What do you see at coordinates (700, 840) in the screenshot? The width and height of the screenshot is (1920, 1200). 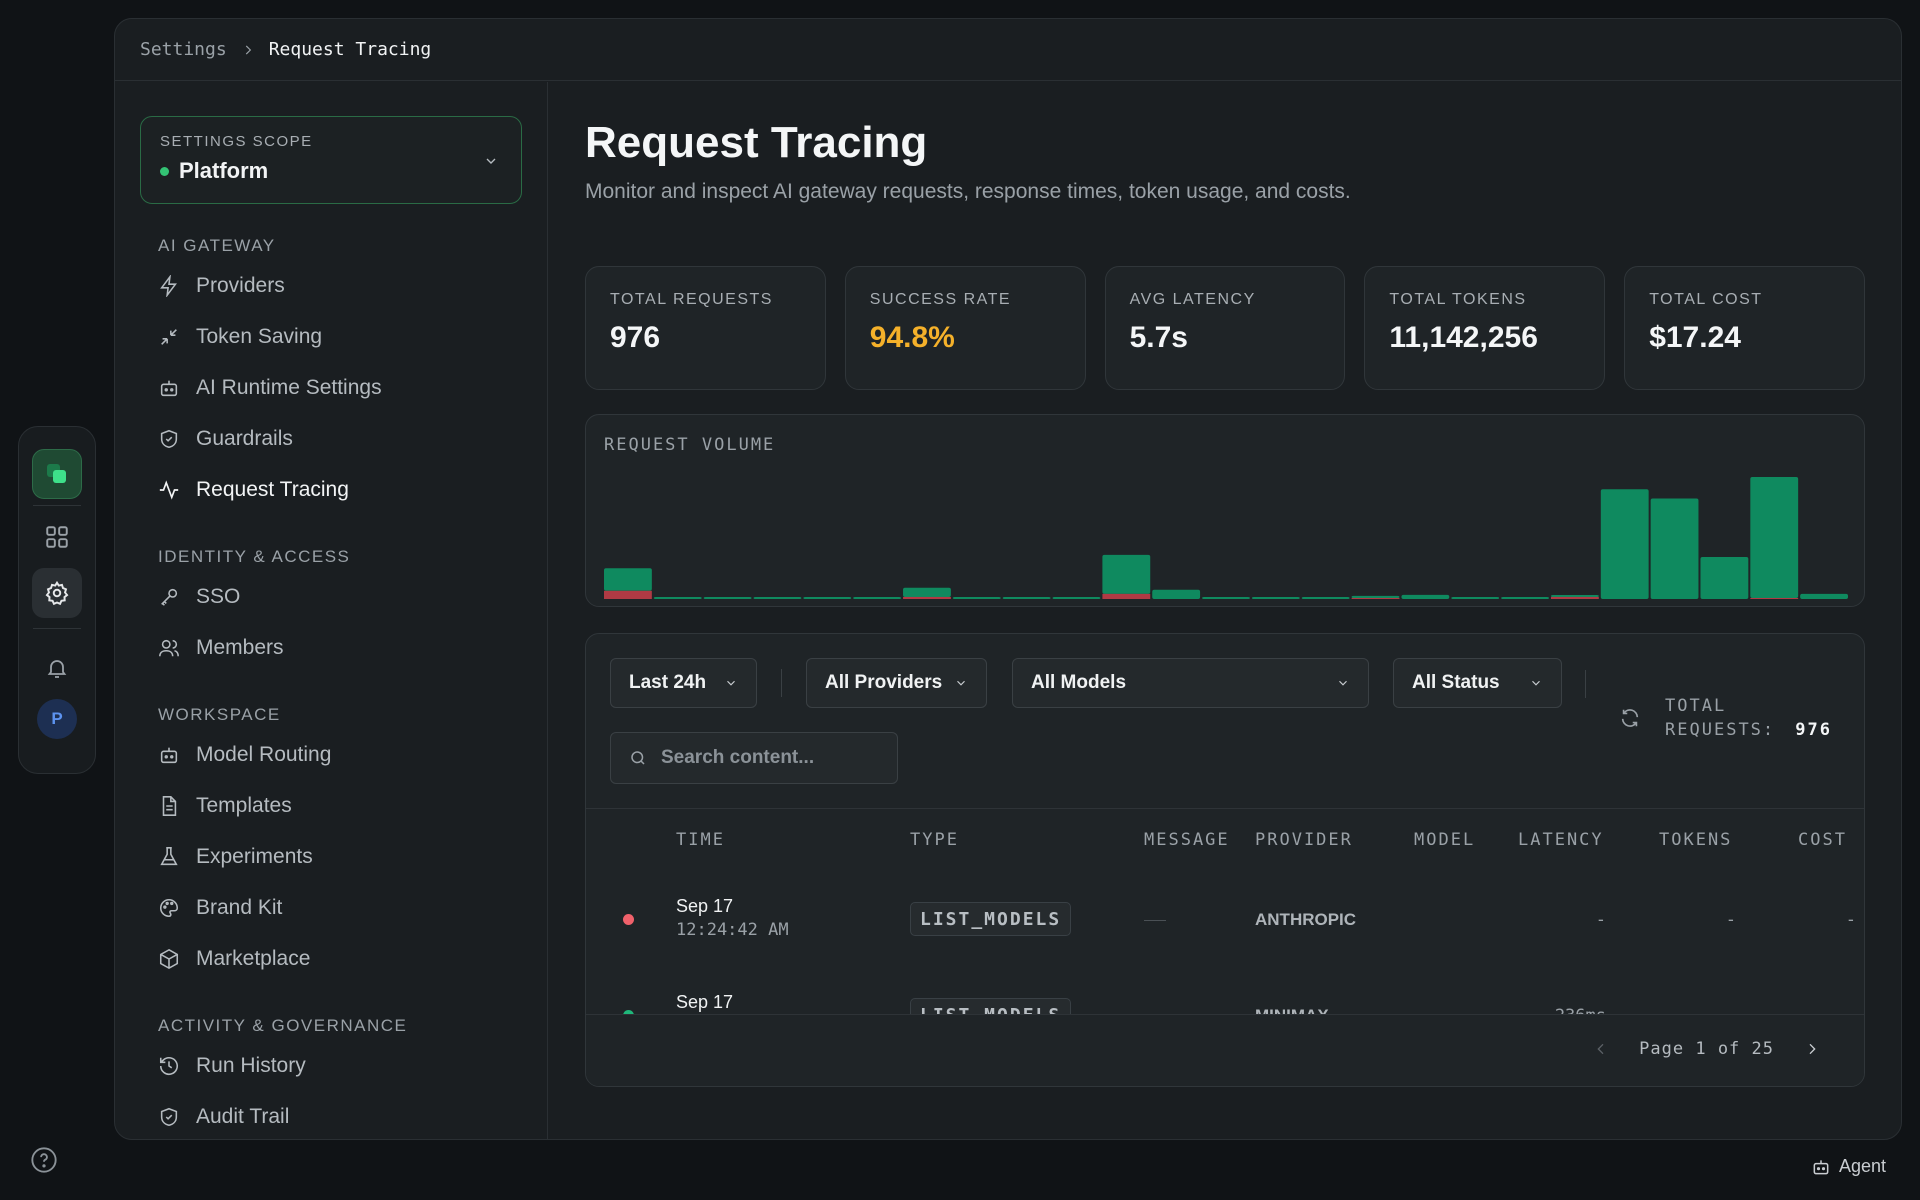 I see `column-header-time: TIME` at bounding box center [700, 840].